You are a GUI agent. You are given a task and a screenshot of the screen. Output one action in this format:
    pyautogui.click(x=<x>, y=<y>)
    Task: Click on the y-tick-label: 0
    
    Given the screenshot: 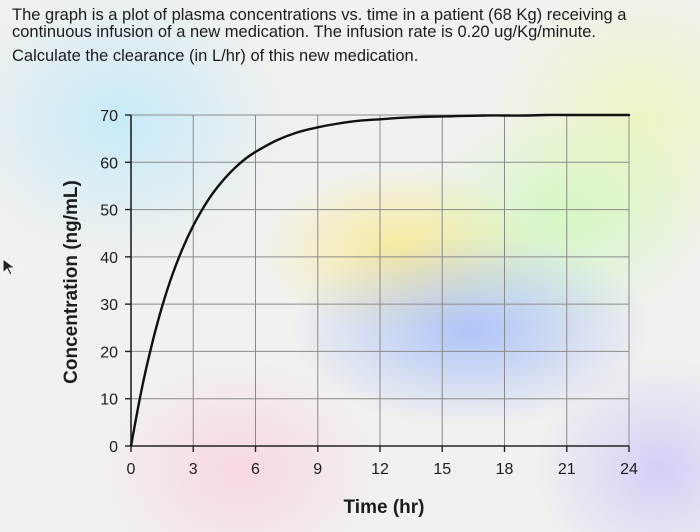 What is the action you would take?
    pyautogui.click(x=113, y=447)
    